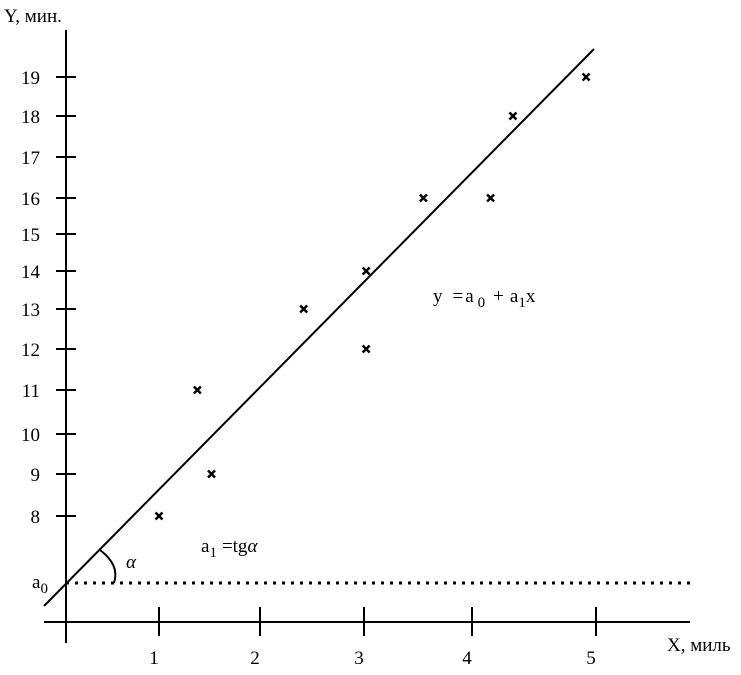 The width and height of the screenshot is (741, 675). I want to click on x-tick-label: 4, so click(467, 658).